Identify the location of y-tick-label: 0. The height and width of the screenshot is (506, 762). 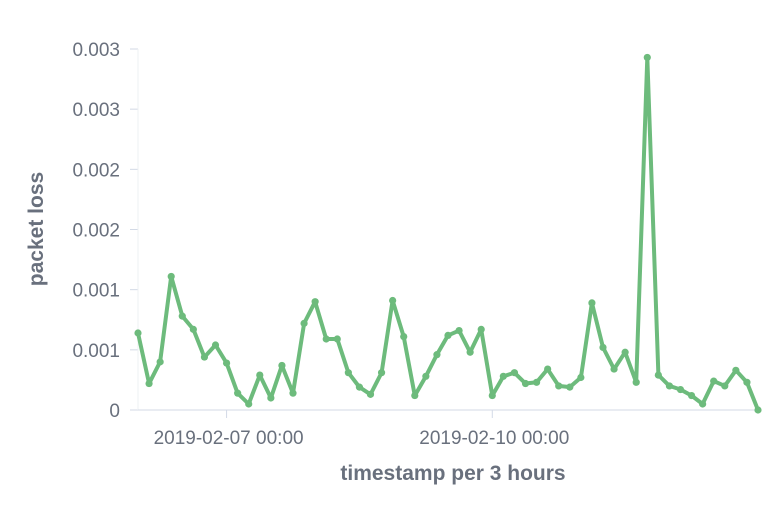
(114, 411).